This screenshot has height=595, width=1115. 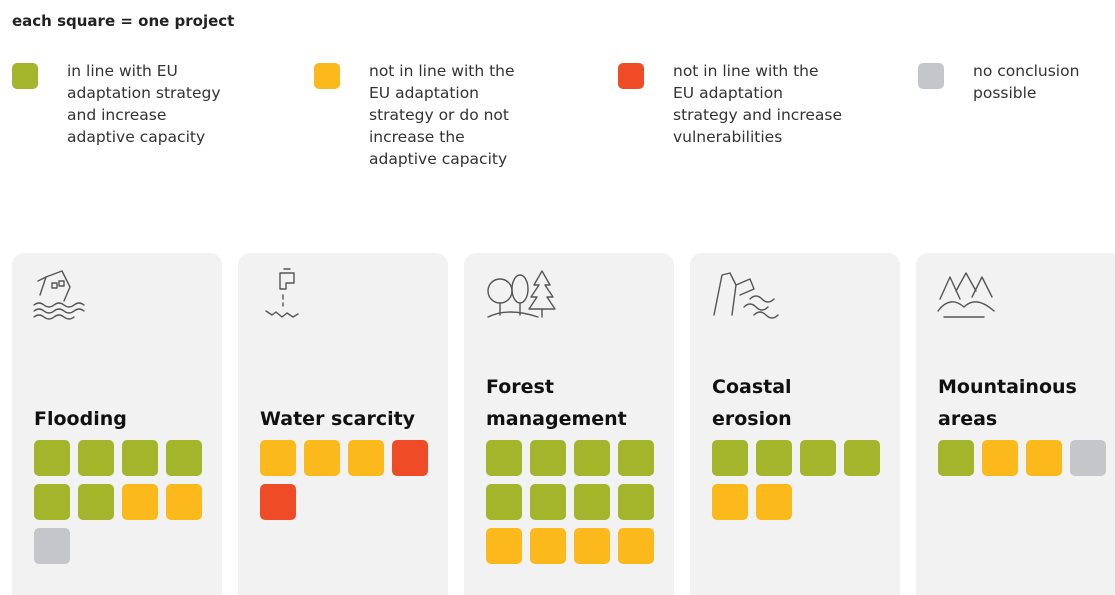 What do you see at coordinates (968, 419) in the screenshot?
I see `card-title-line: areas` at bounding box center [968, 419].